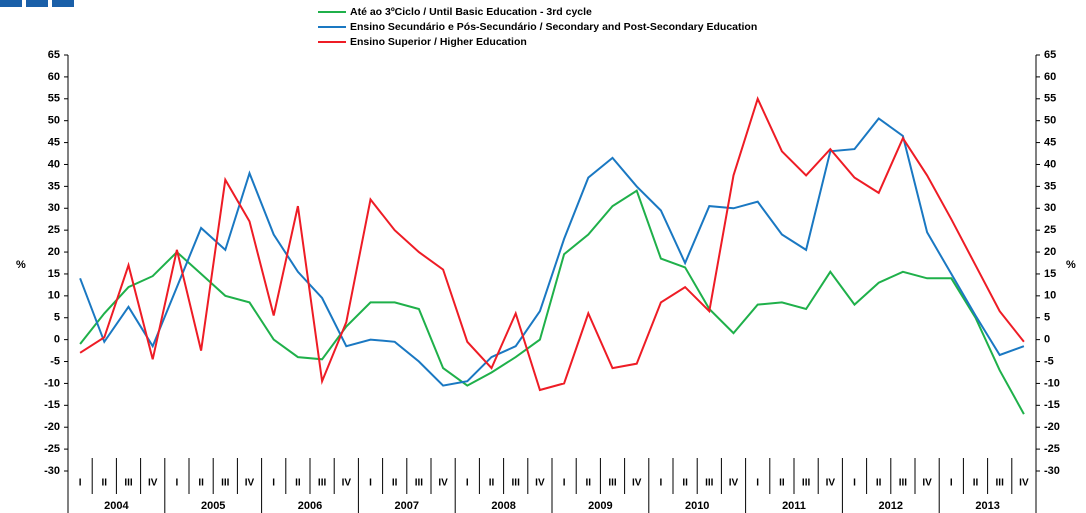  What do you see at coordinates (438, 42) in the screenshot?
I see `legend-label: Ensino Superior / Higher Education` at bounding box center [438, 42].